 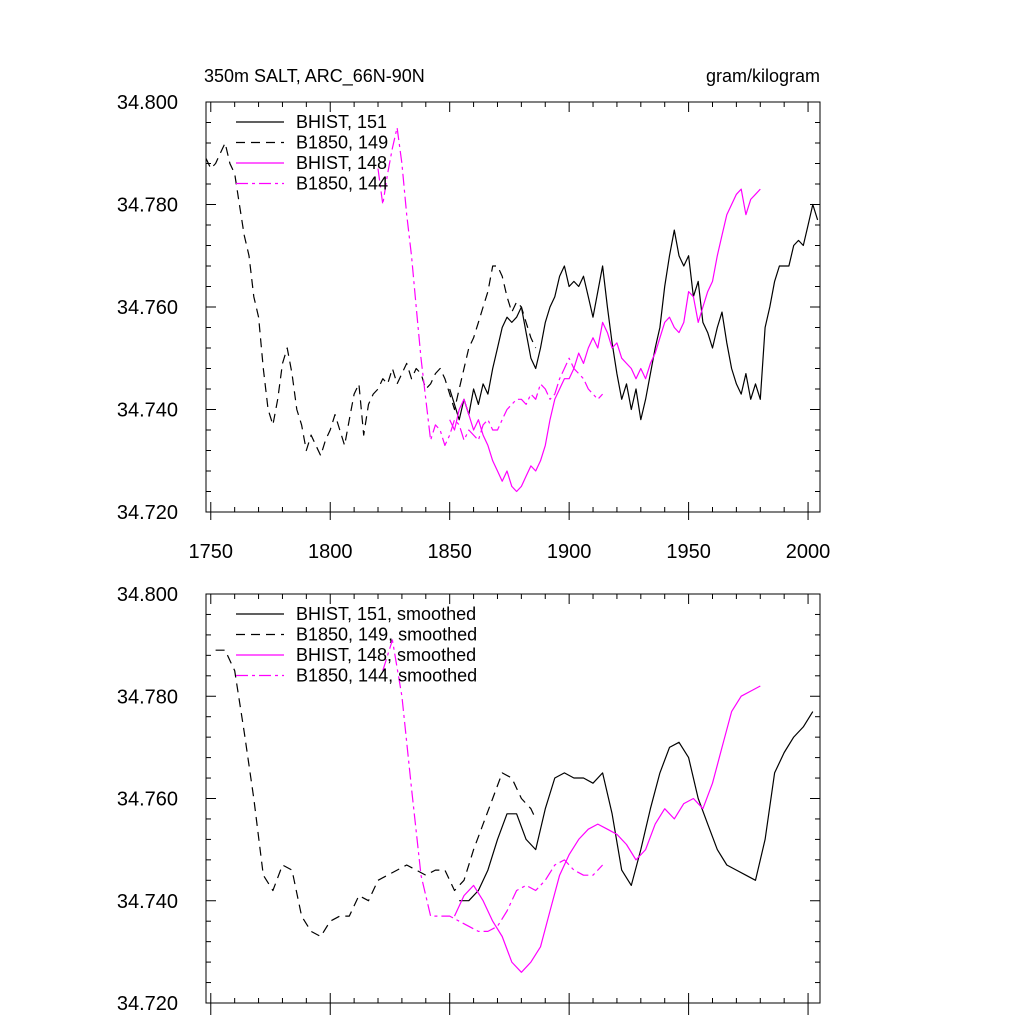 What do you see at coordinates (386, 655) in the screenshot?
I see `legend-label: BHIST, 148, smoothed` at bounding box center [386, 655].